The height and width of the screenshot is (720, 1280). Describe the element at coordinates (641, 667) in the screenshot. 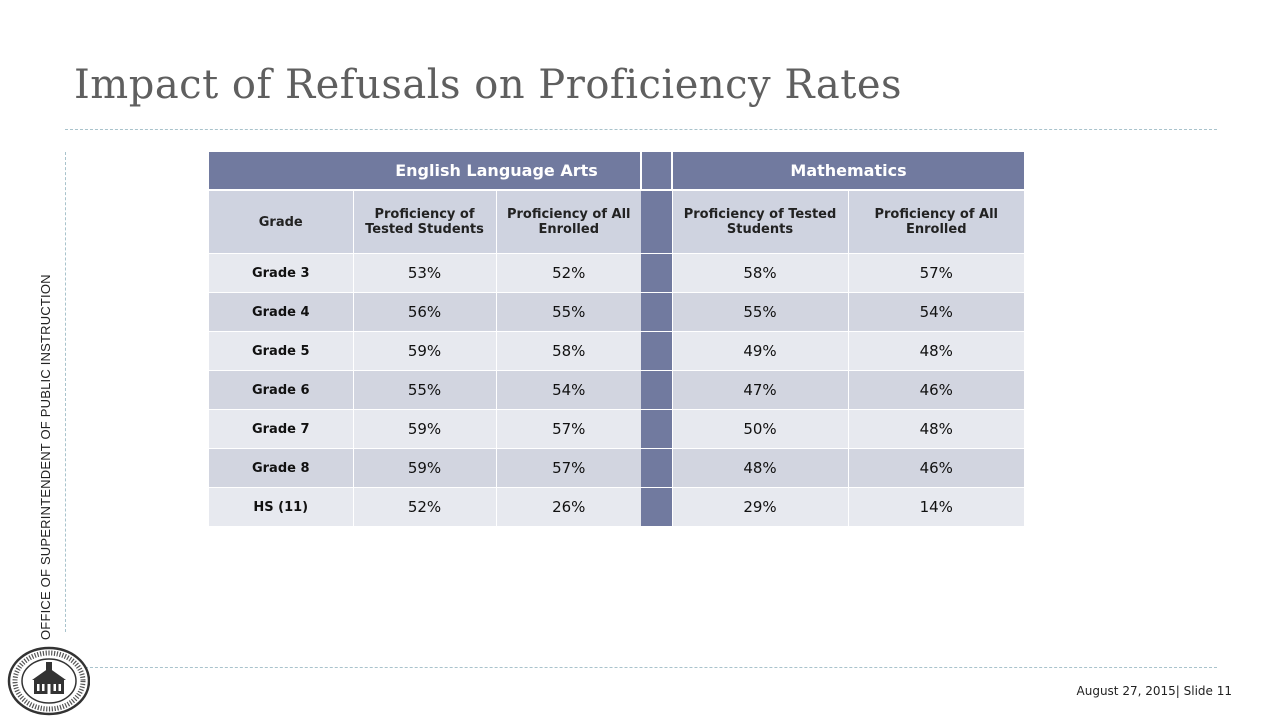

I see `bottom-divider` at that location.